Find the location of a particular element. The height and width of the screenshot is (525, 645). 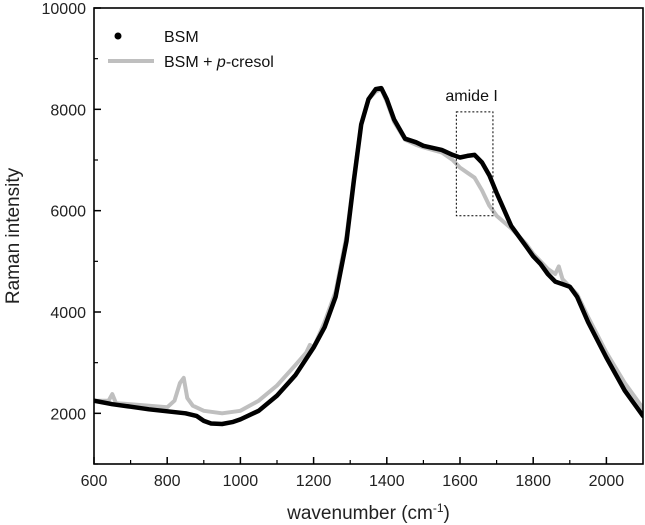

annotation-layer: amide I is located at coordinates (471, 152).